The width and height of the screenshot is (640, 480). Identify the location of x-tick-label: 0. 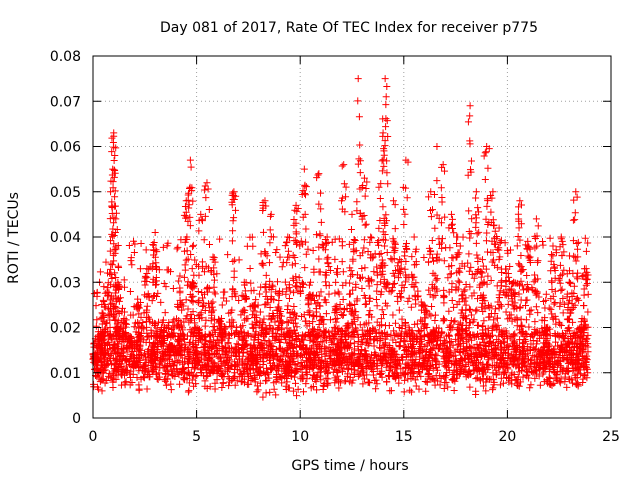
(93, 437).